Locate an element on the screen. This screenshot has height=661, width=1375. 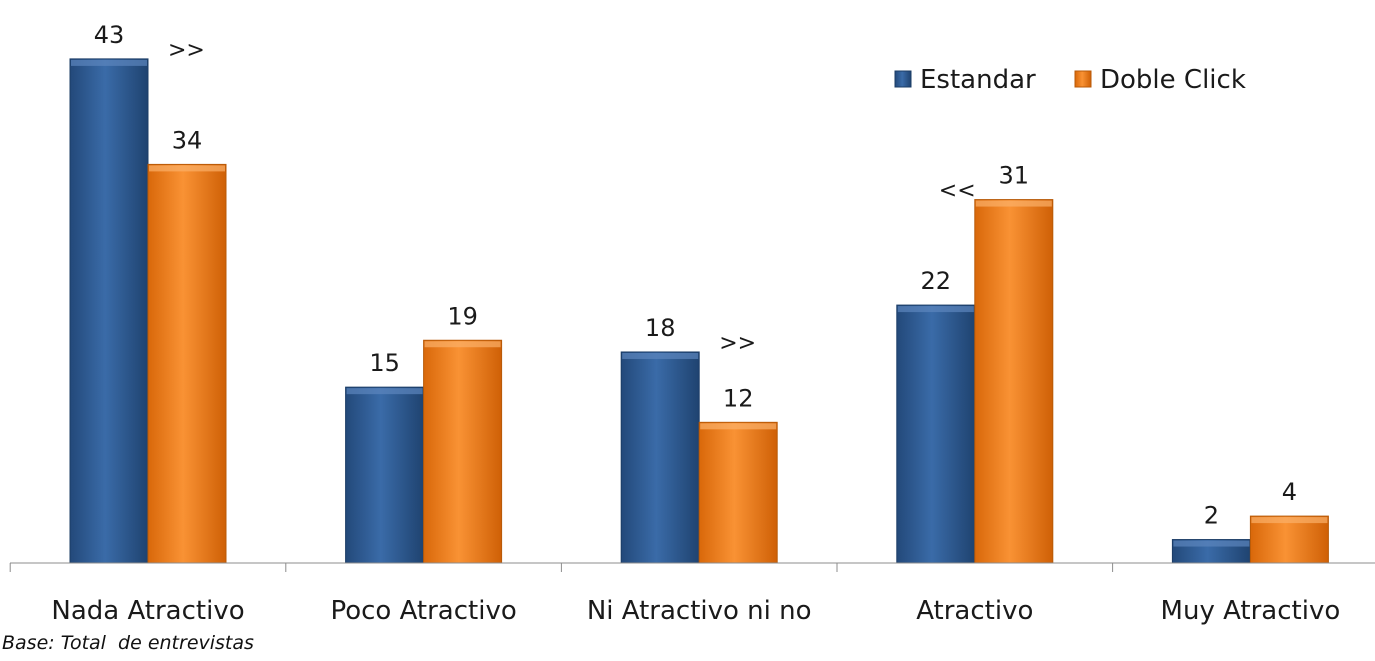
value-label: 4 is located at coordinates (1289, 492).